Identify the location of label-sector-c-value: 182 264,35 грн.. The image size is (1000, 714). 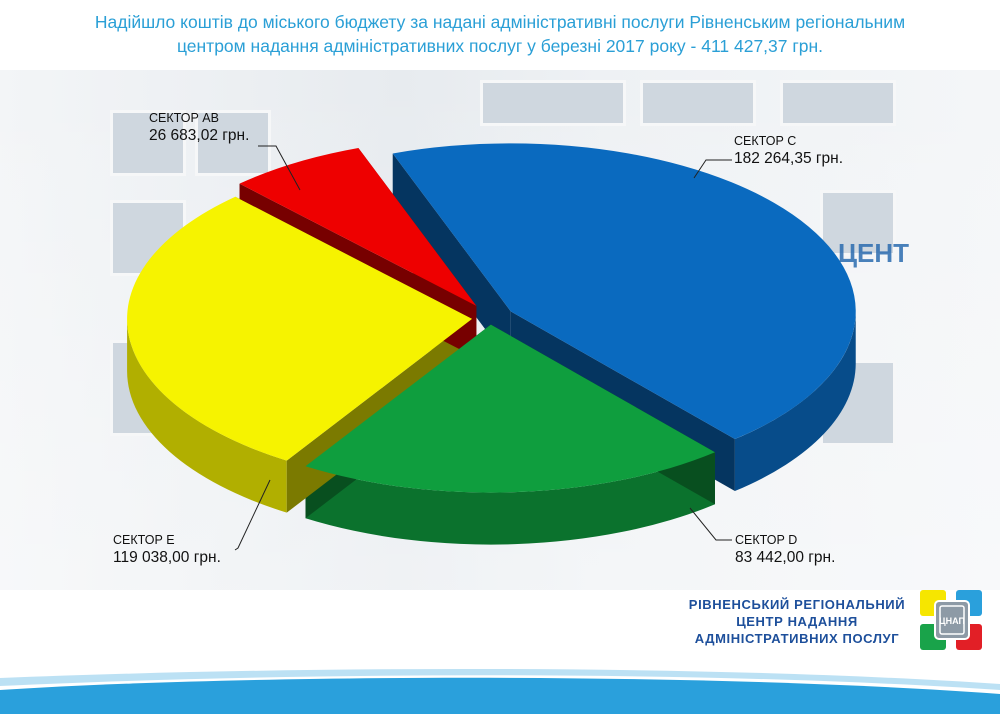
(789, 158).